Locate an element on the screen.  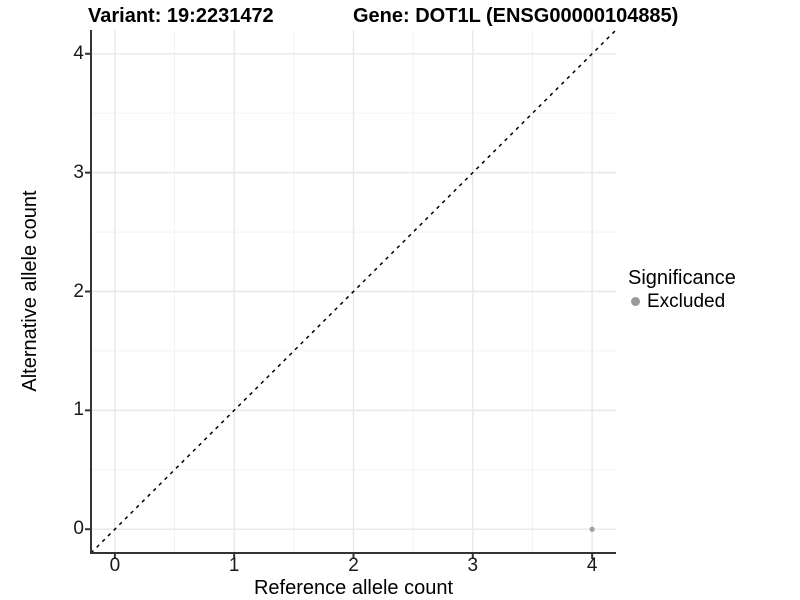
x-tick-label: 3 is located at coordinates (473, 565).